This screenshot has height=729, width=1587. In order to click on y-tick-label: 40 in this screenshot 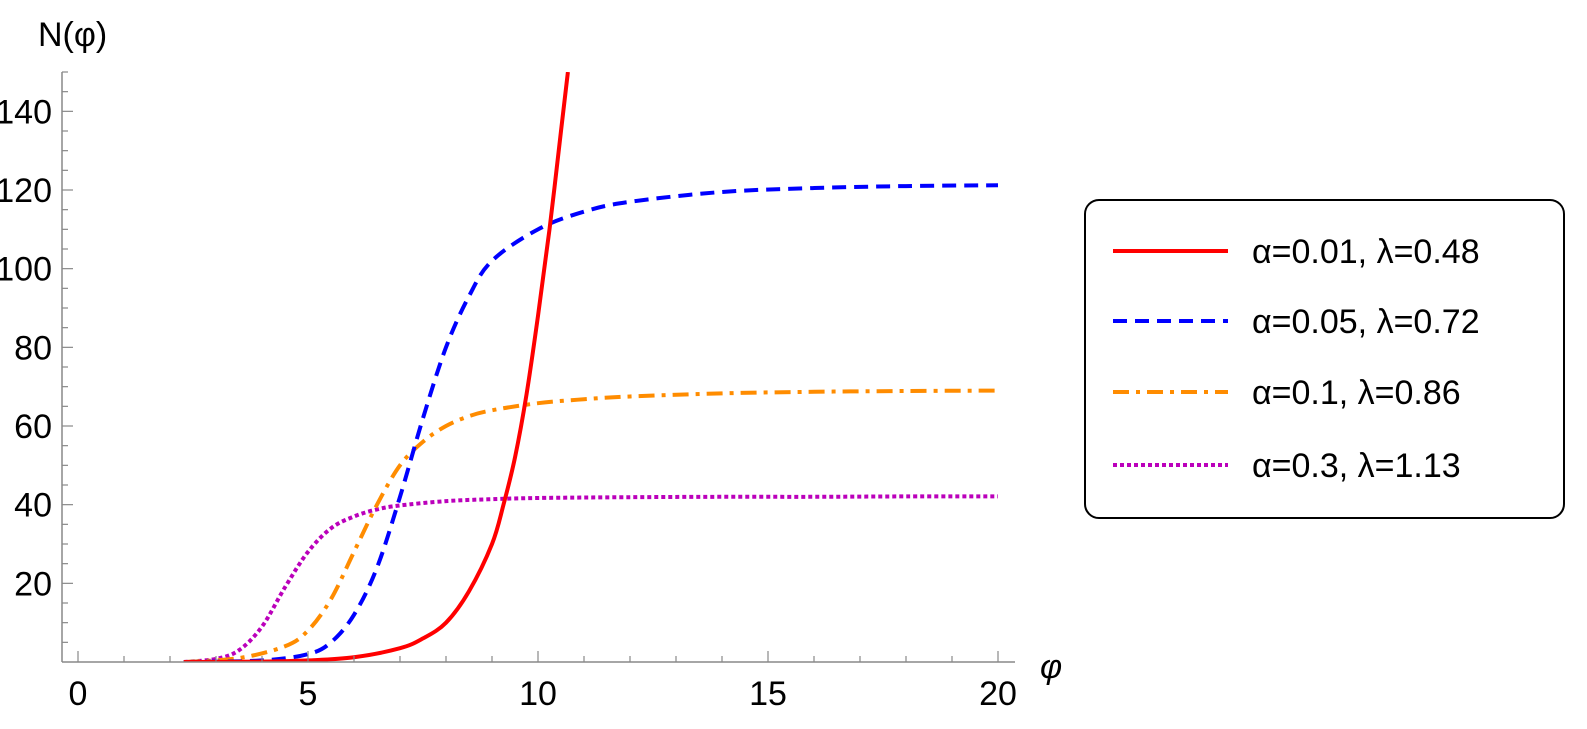, I will do `click(33, 506)`.